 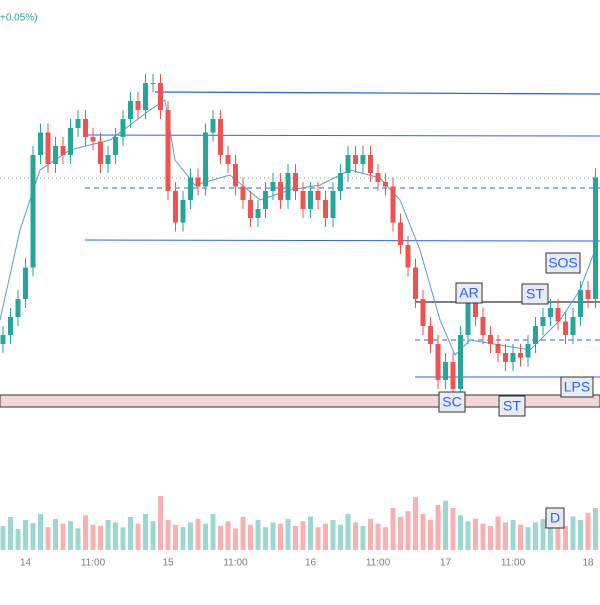 I want to click on annotation-label: SOS, so click(x=563, y=263).